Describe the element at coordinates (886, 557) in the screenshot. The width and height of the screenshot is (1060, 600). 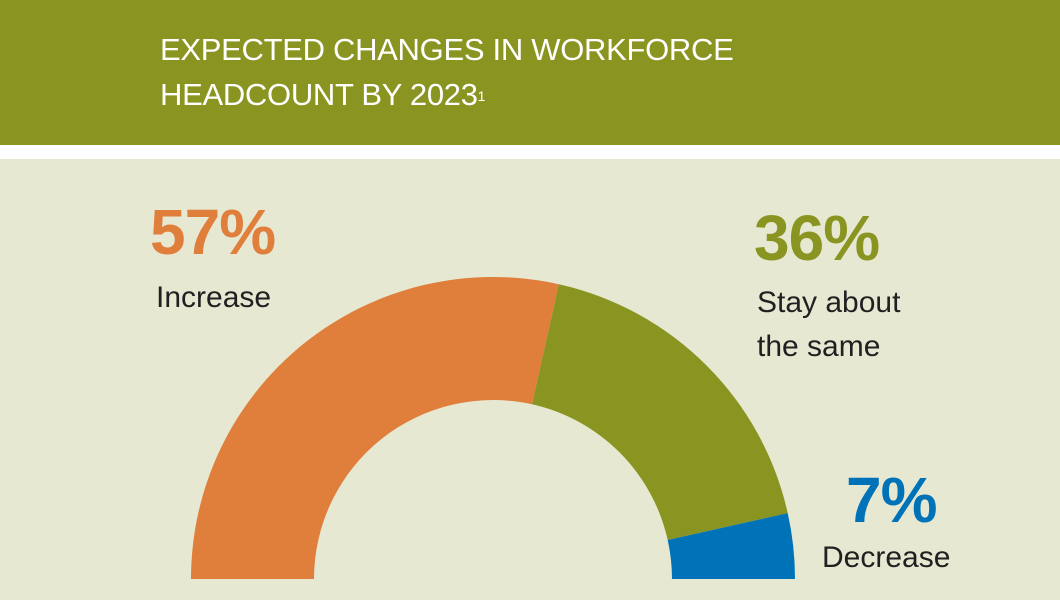
I see `decrease-label: Decrease` at that location.